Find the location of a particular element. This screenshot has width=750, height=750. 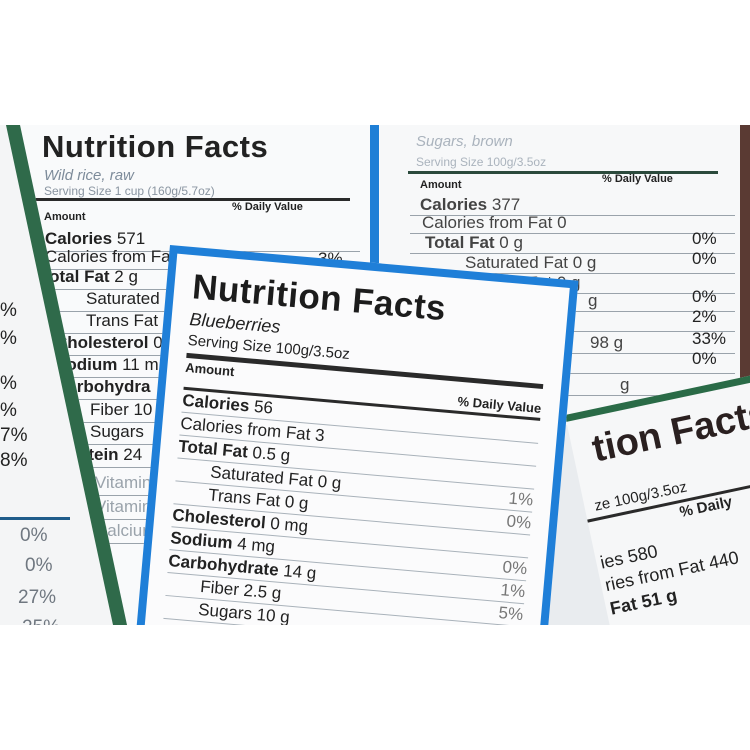

daily-value-percent: 2% is located at coordinates (704, 316).